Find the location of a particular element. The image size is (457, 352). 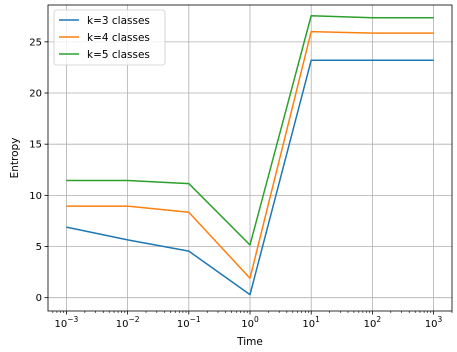

x-tick-label: 10¹ is located at coordinates (311, 322).